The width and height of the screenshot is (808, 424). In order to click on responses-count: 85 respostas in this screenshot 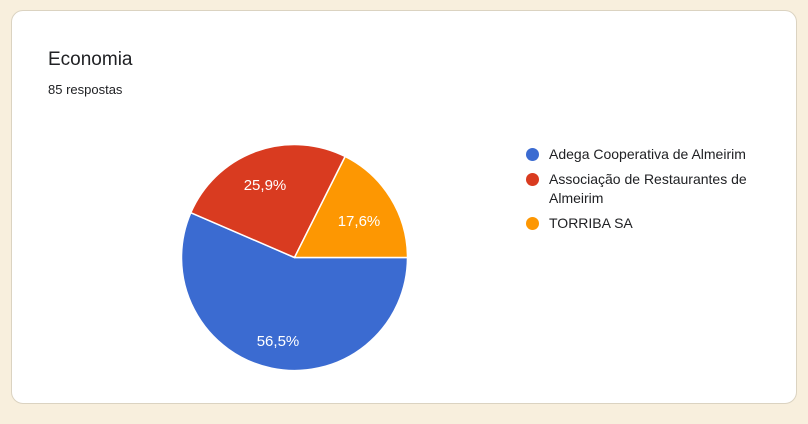, I will do `click(85, 89)`.